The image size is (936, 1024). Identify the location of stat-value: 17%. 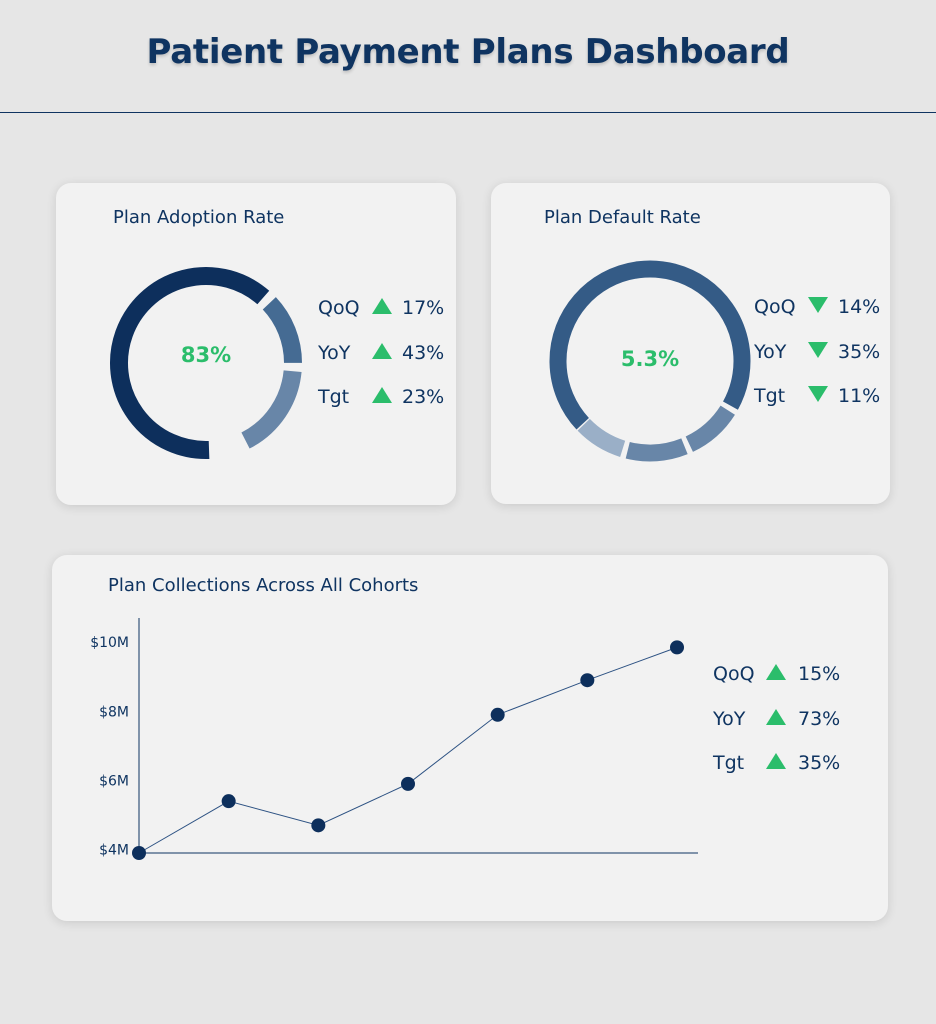
(423, 308).